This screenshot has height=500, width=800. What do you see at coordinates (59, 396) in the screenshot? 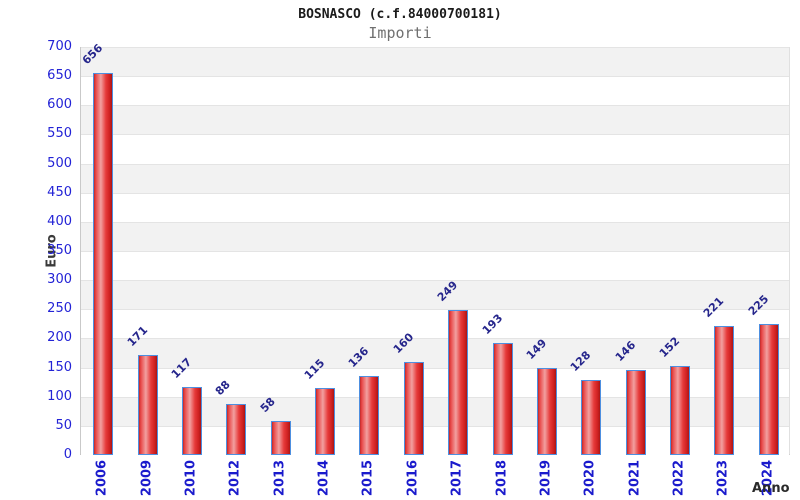
I see `y-tick-label: 100` at bounding box center [59, 396].